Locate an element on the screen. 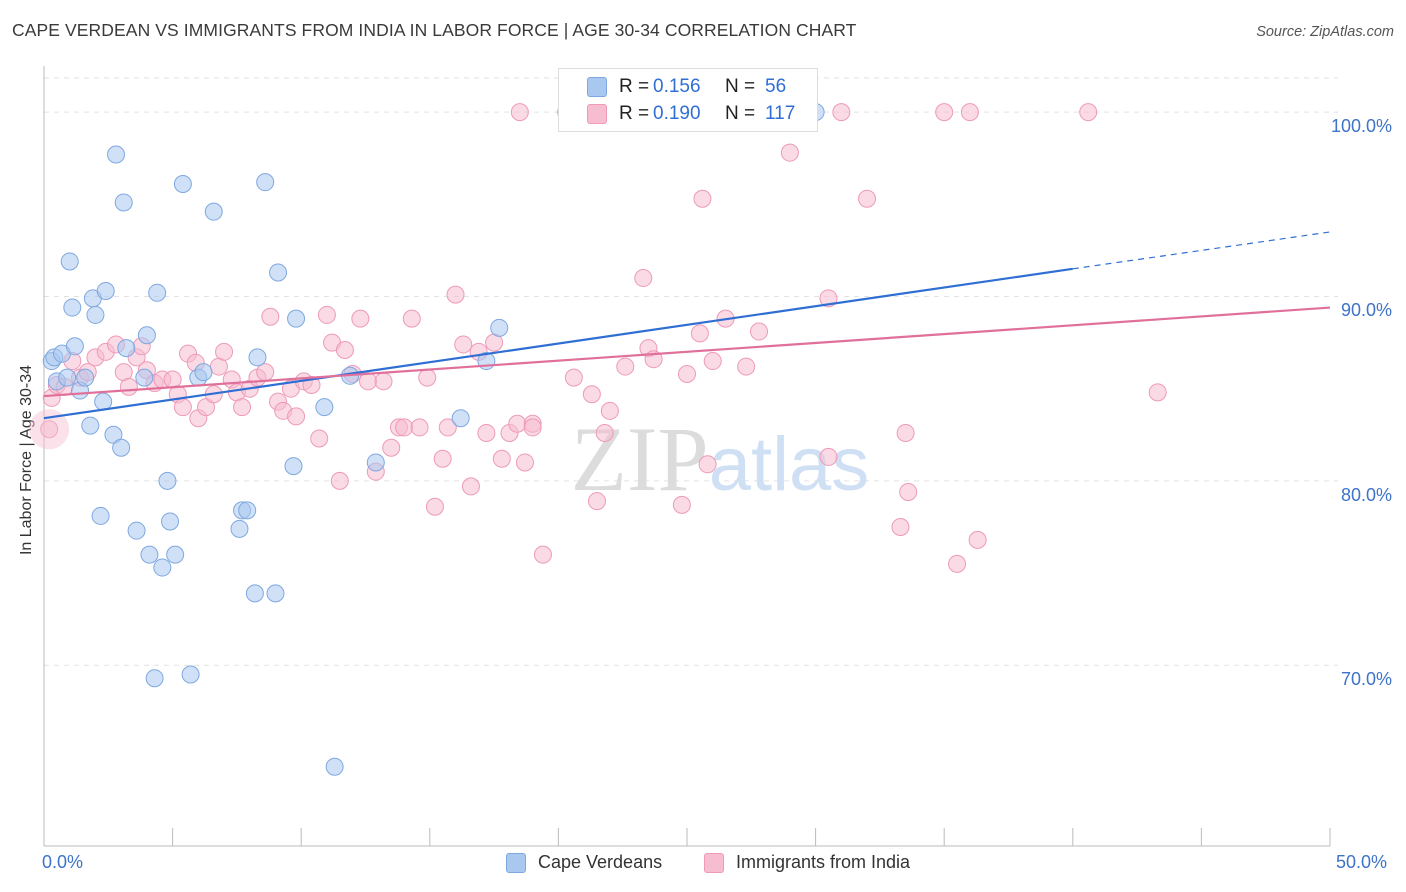 The height and width of the screenshot is (892, 1406). legend-label: Immigrants from India is located at coordinates (823, 862).